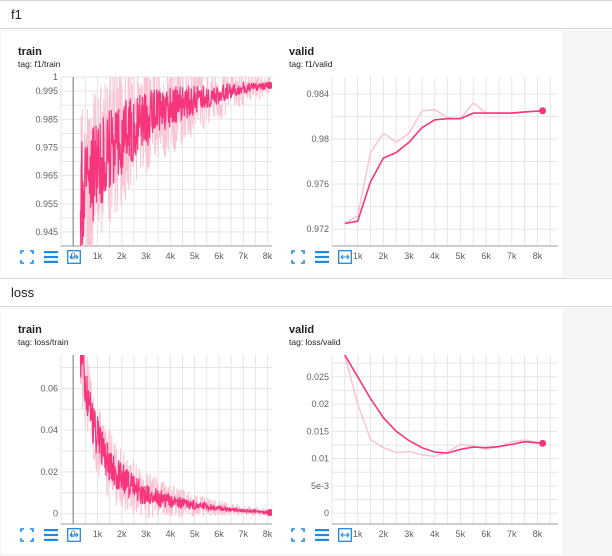  Describe the element at coordinates (317, 229) in the screenshot. I see `y-tick-label: 0.972` at that location.